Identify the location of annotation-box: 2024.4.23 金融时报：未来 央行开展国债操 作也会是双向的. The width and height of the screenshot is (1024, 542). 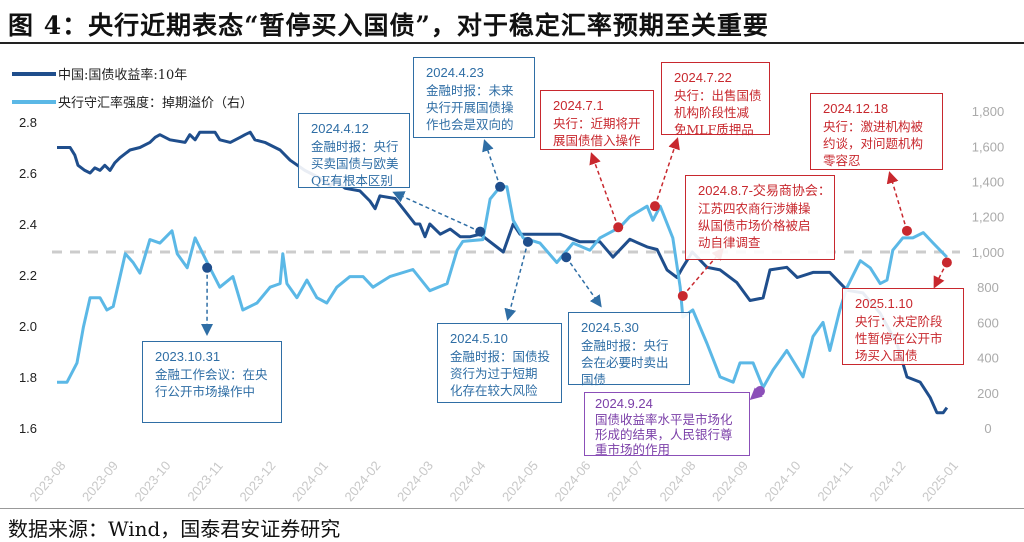
(474, 97).